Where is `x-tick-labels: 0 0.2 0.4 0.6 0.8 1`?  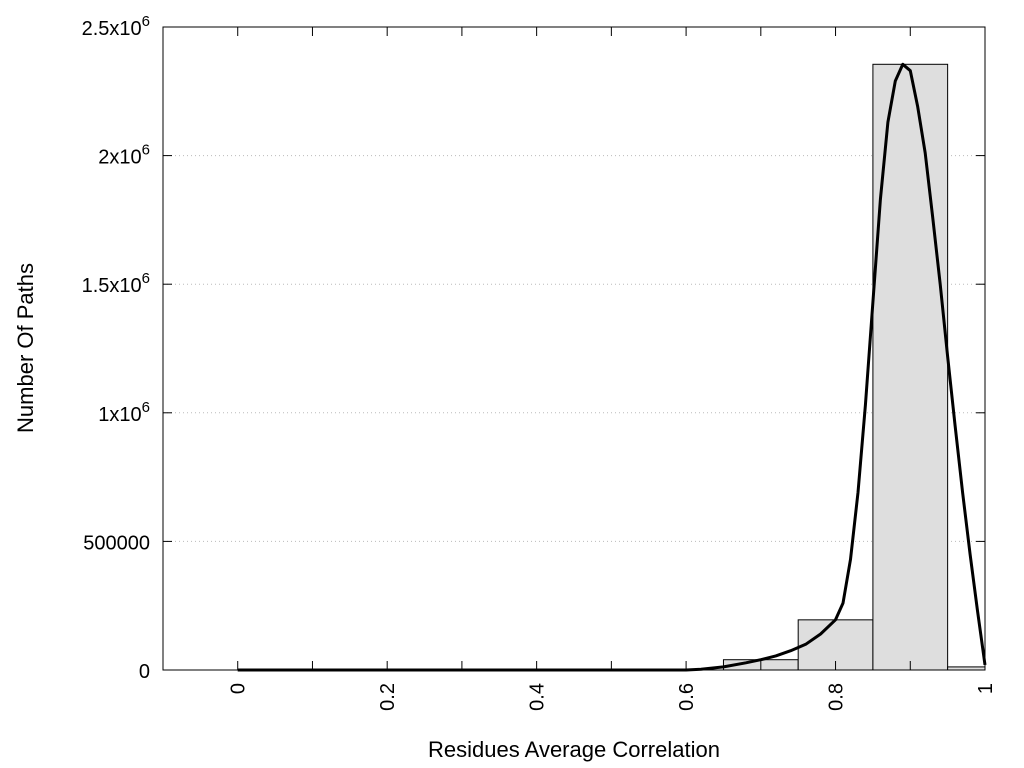
x-tick-labels: 0 0.2 0.4 0.6 0.8 1 is located at coordinates (612, 697).